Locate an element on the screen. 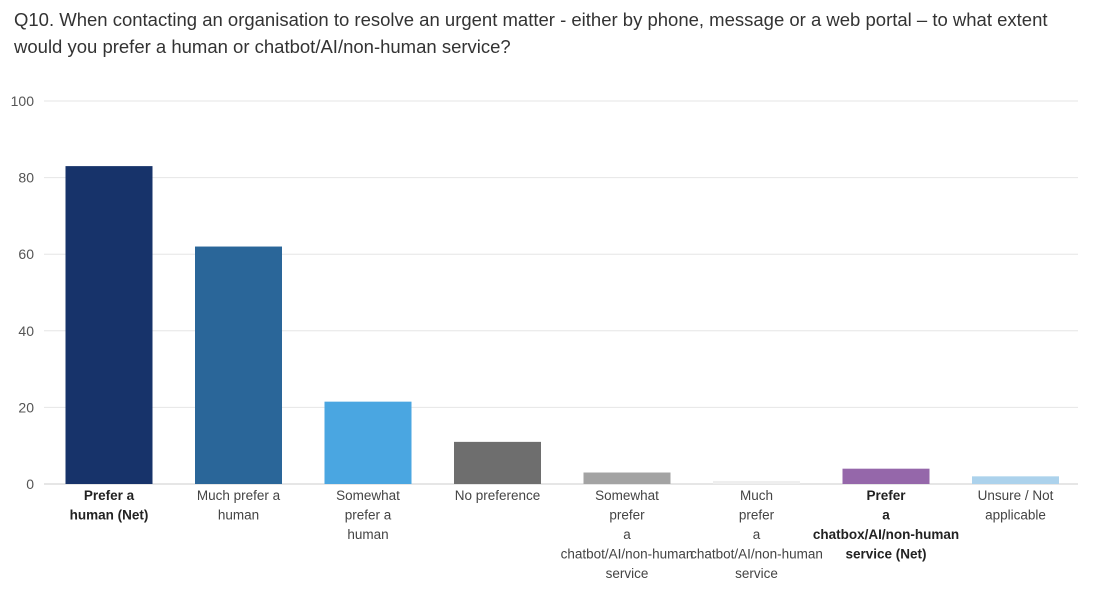 The image size is (1108, 595). x-category-label: Prefer a chatbox/AI/non-human service (Net) is located at coordinates (886, 525).